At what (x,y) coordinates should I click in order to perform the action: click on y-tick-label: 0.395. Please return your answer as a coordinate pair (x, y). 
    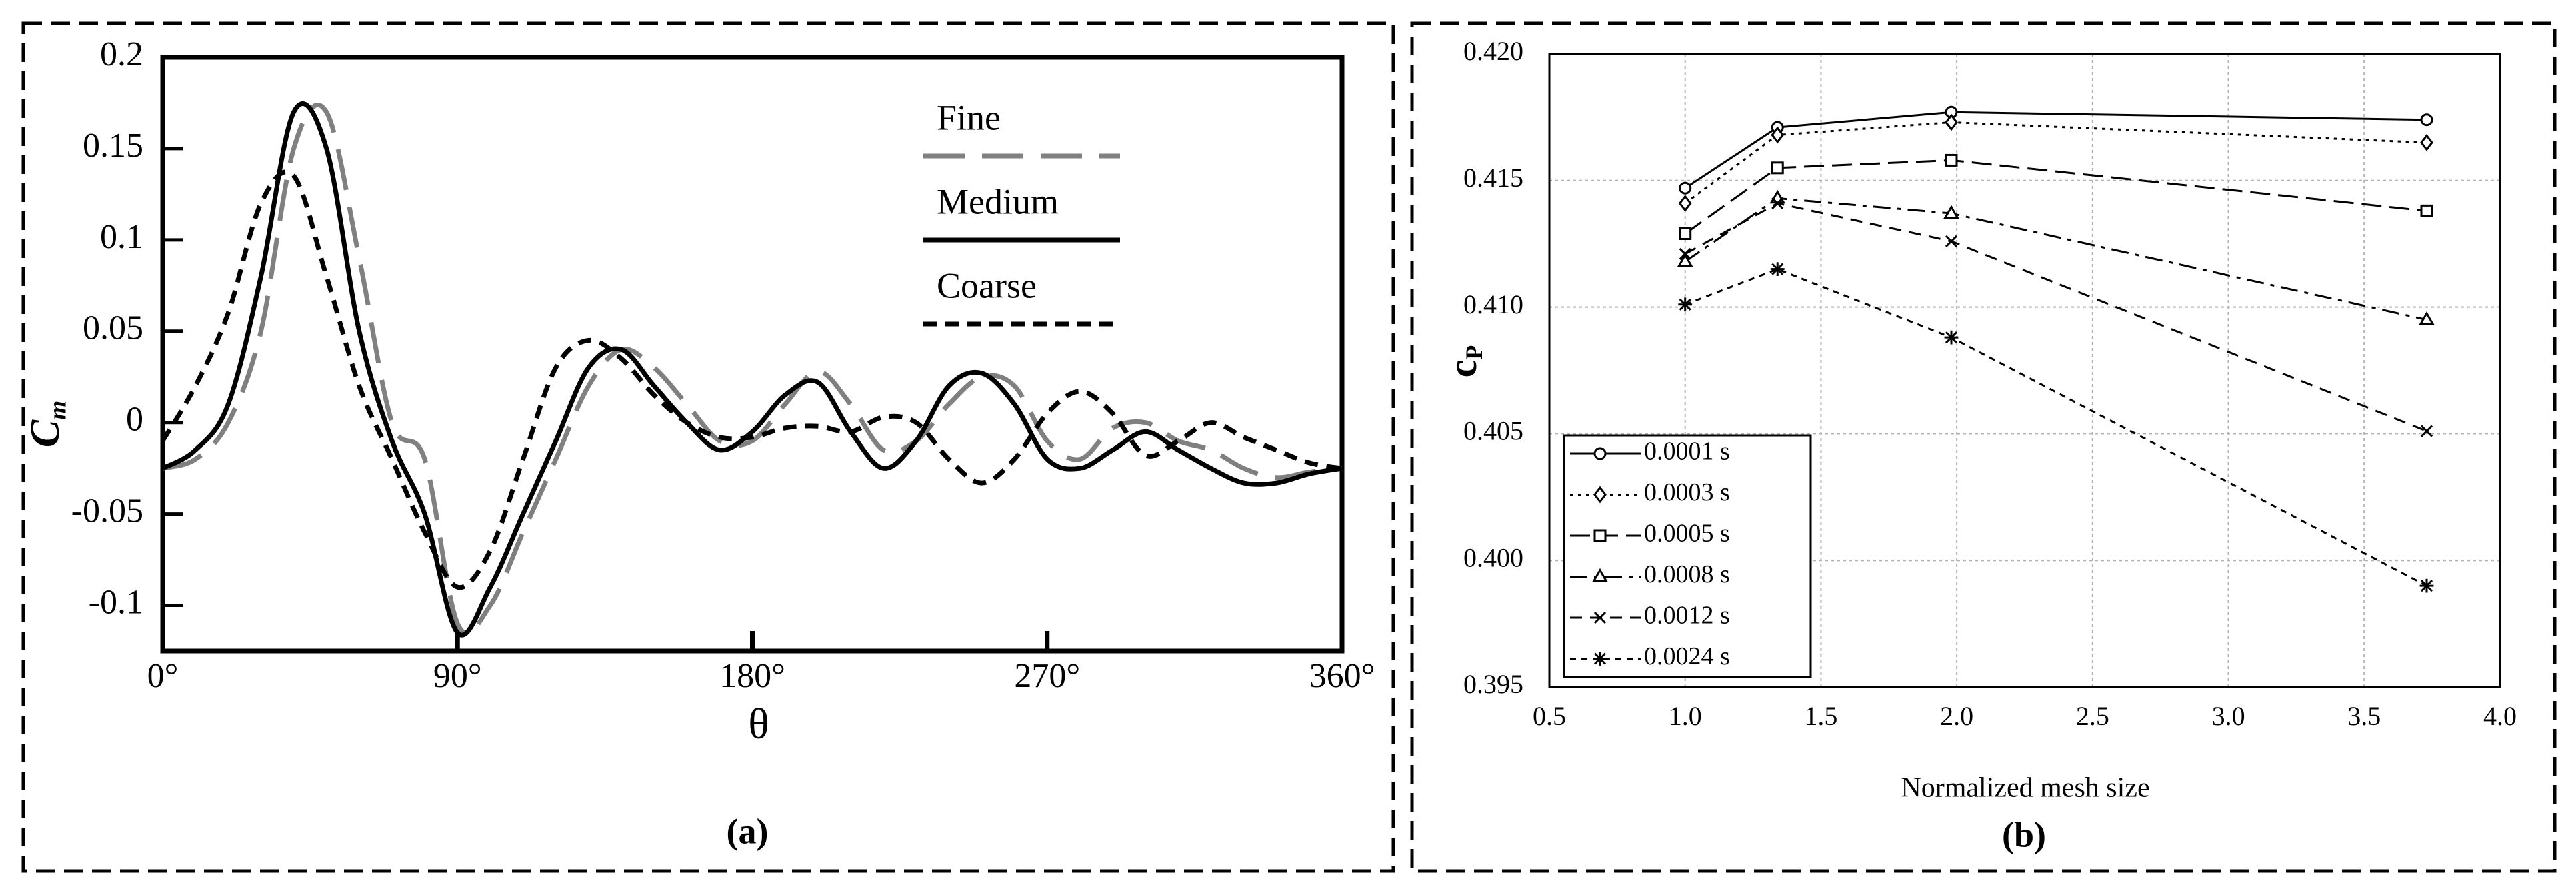
    Looking at the image, I should click on (1493, 684).